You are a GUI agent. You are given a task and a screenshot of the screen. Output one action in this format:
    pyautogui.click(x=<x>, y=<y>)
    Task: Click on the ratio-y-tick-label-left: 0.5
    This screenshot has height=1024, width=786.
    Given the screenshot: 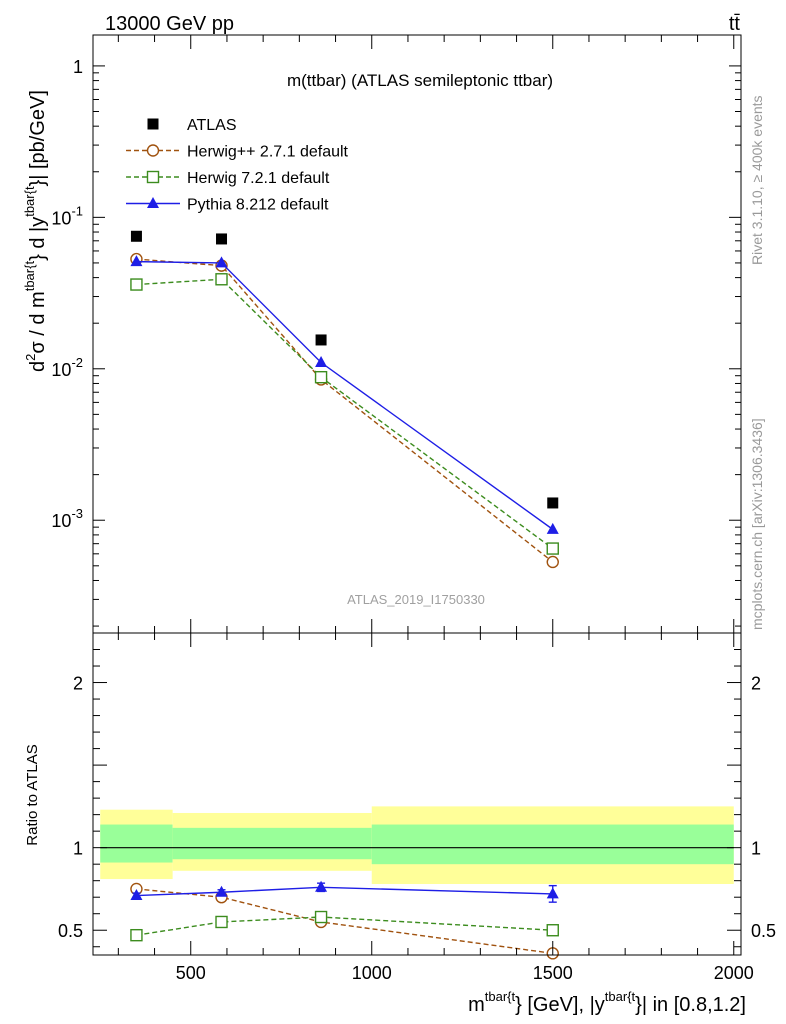 What is the action you would take?
    pyautogui.click(x=70, y=931)
    